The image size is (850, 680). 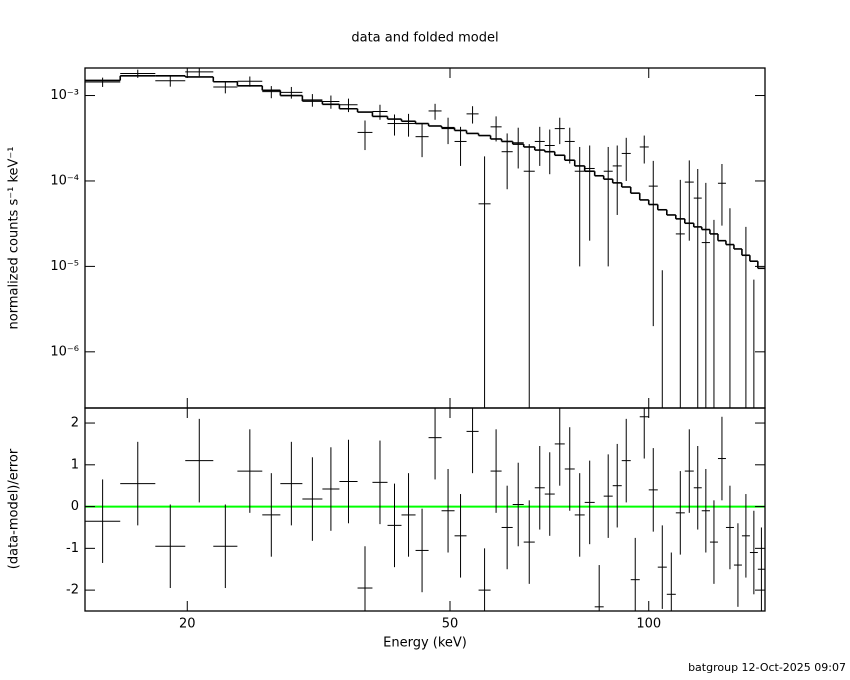 What do you see at coordinates (767, 667) in the screenshot?
I see `footer: batgroup 12-Oct-2025 09:07` at bounding box center [767, 667].